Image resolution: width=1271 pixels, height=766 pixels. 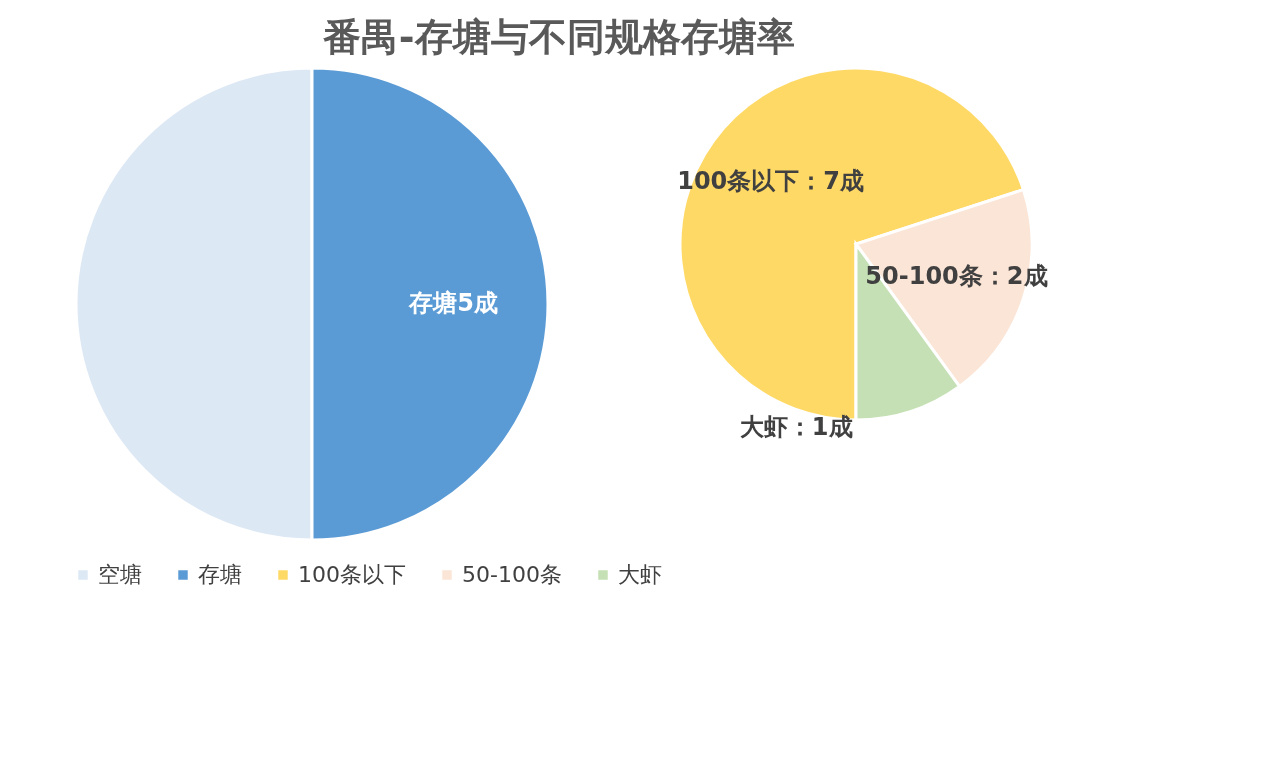 What do you see at coordinates (453, 303) in the screenshot?
I see `data-label: 存塘5成` at bounding box center [453, 303].